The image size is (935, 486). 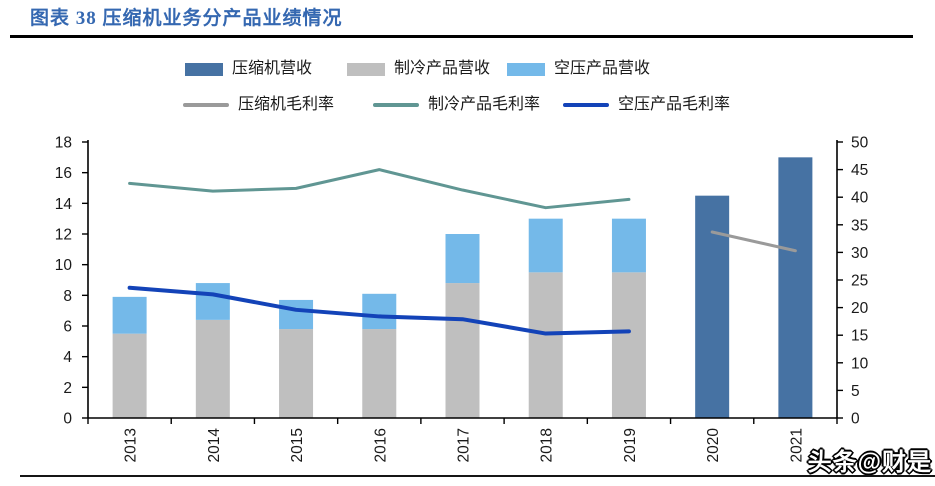 I want to click on right-axis-tick-label: 50, so click(x=860, y=143).